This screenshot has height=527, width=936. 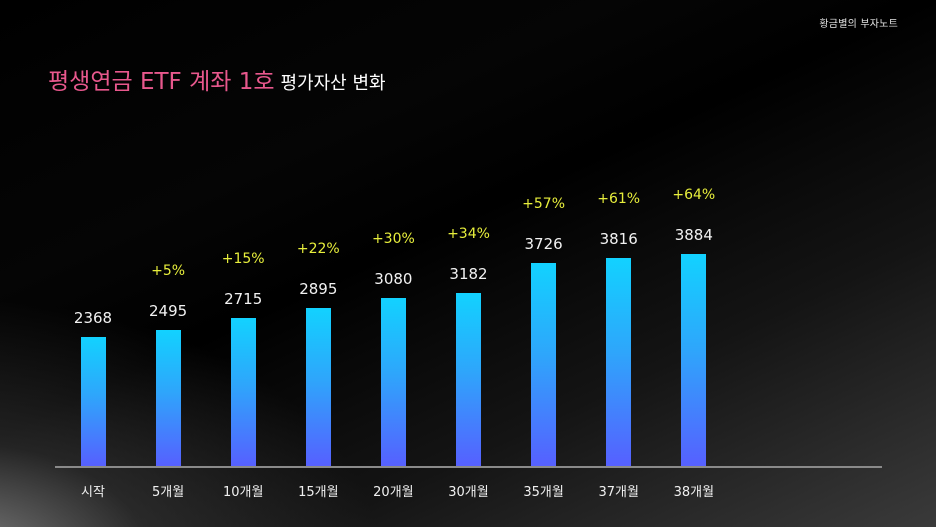 What do you see at coordinates (243, 259) in the screenshot?
I see `growth-percent-label: +15%` at bounding box center [243, 259].